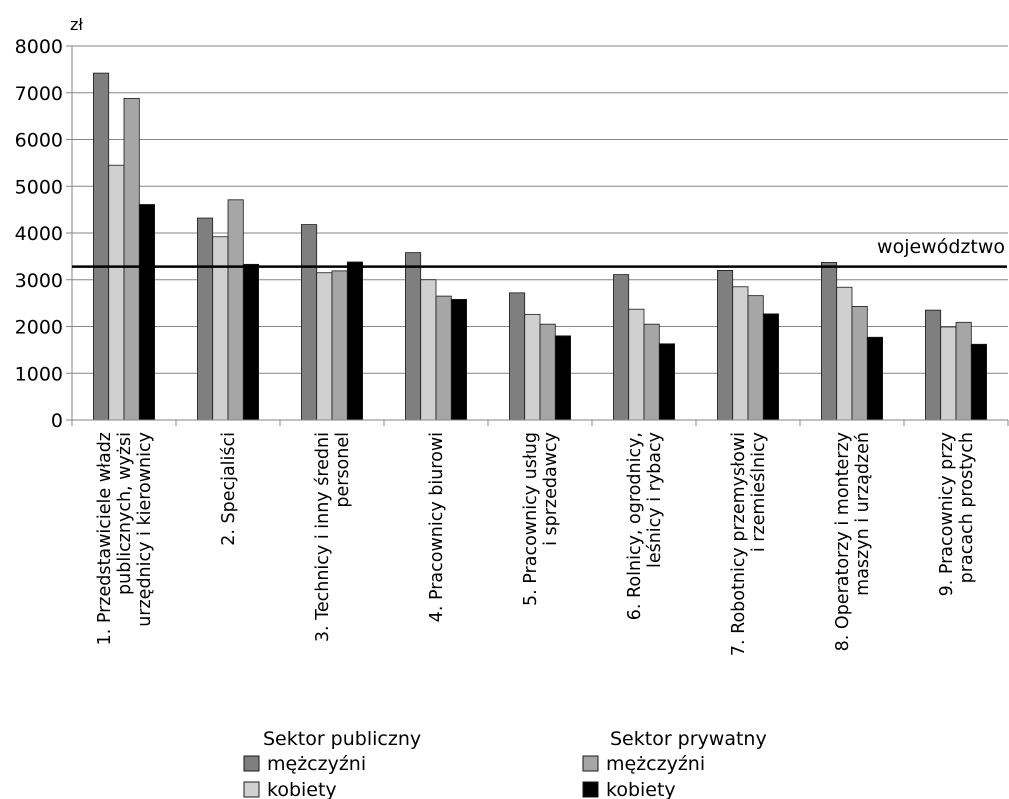 The width and height of the screenshot is (1009, 799). I want to click on category-label-line: 3. Technicy i inny średni, so click(323, 537).